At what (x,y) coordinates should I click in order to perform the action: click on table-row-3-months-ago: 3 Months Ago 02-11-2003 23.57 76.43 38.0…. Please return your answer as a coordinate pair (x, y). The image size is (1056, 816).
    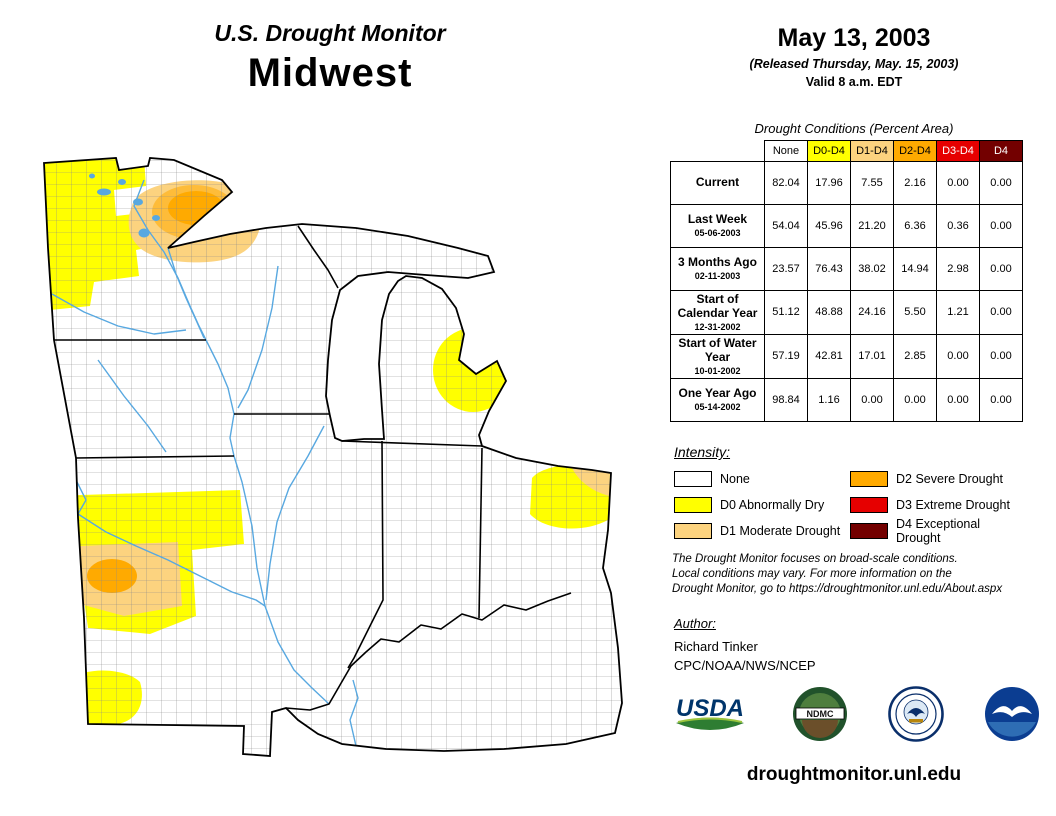
    Looking at the image, I should click on (846, 269).